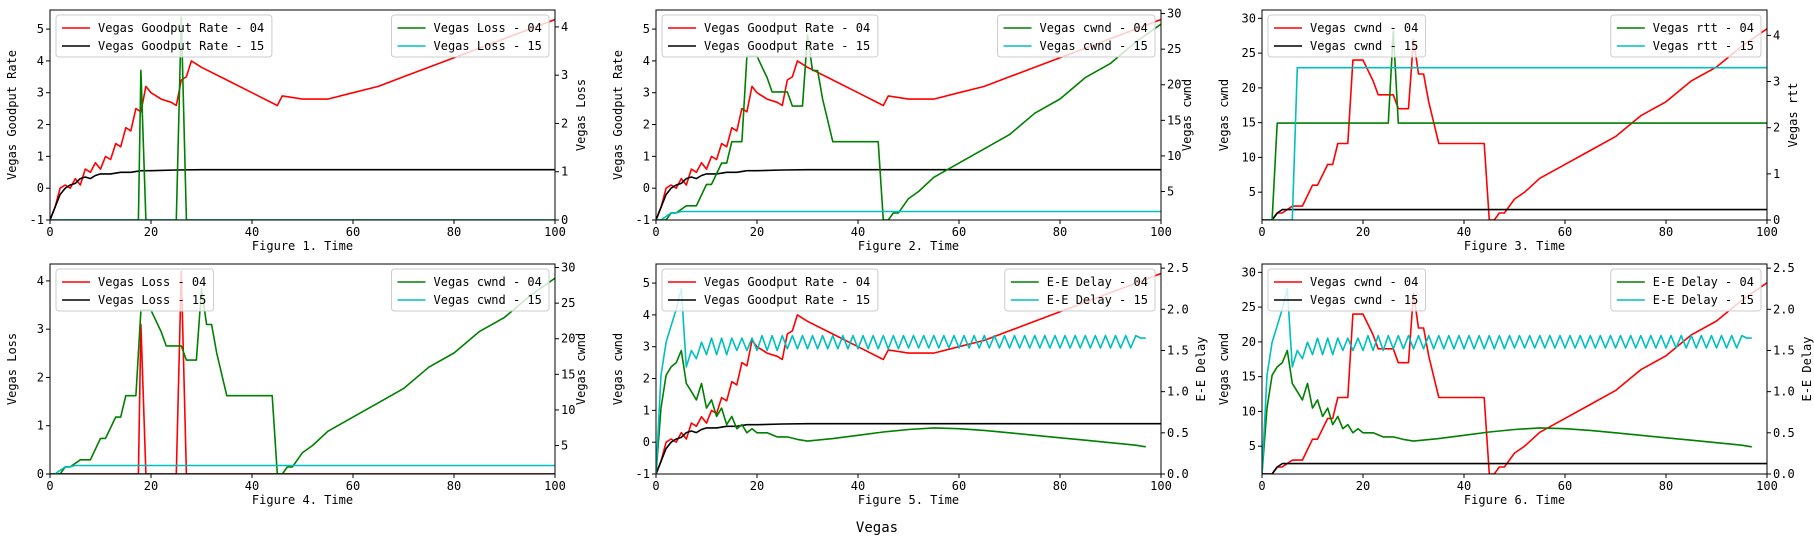 Image resolution: width=1814 pixels, height=546 pixels. I want to click on y-left-tick-label: 15, so click(1249, 123).